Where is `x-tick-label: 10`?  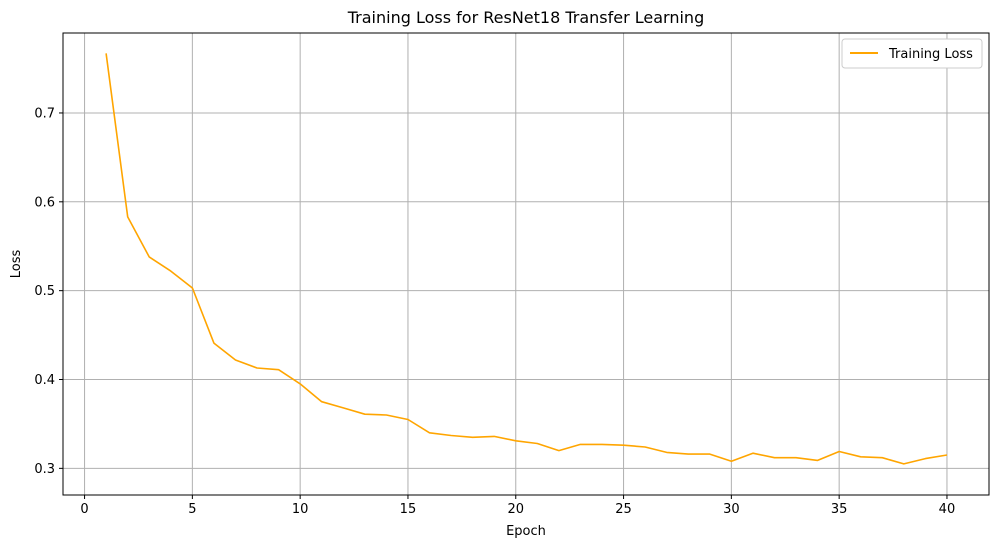 x-tick-label: 10 is located at coordinates (300, 509).